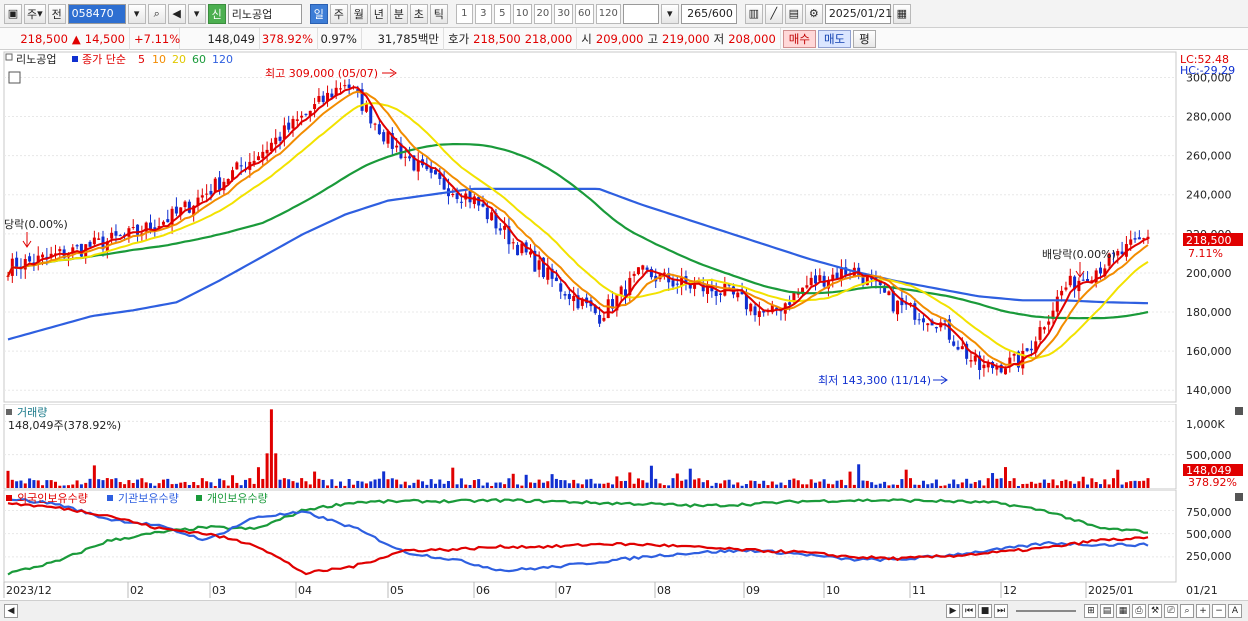 The width and height of the screenshot is (1248, 621). What do you see at coordinates (793, 13) in the screenshot?
I see `save-icon: ▤` at bounding box center [793, 13].